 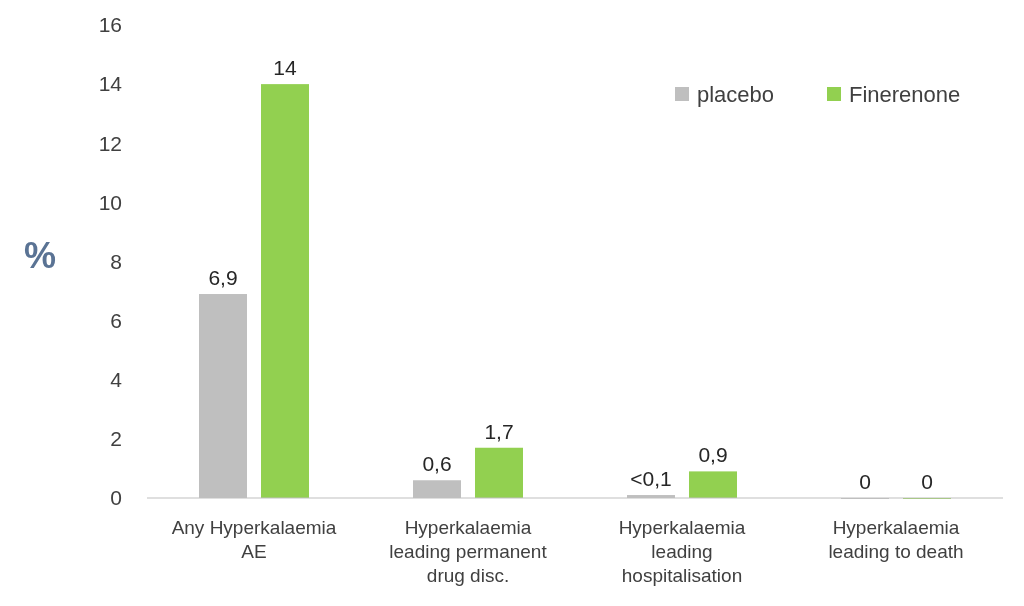 What do you see at coordinates (40, 255) in the screenshot?
I see `y-axis-title: %` at bounding box center [40, 255].